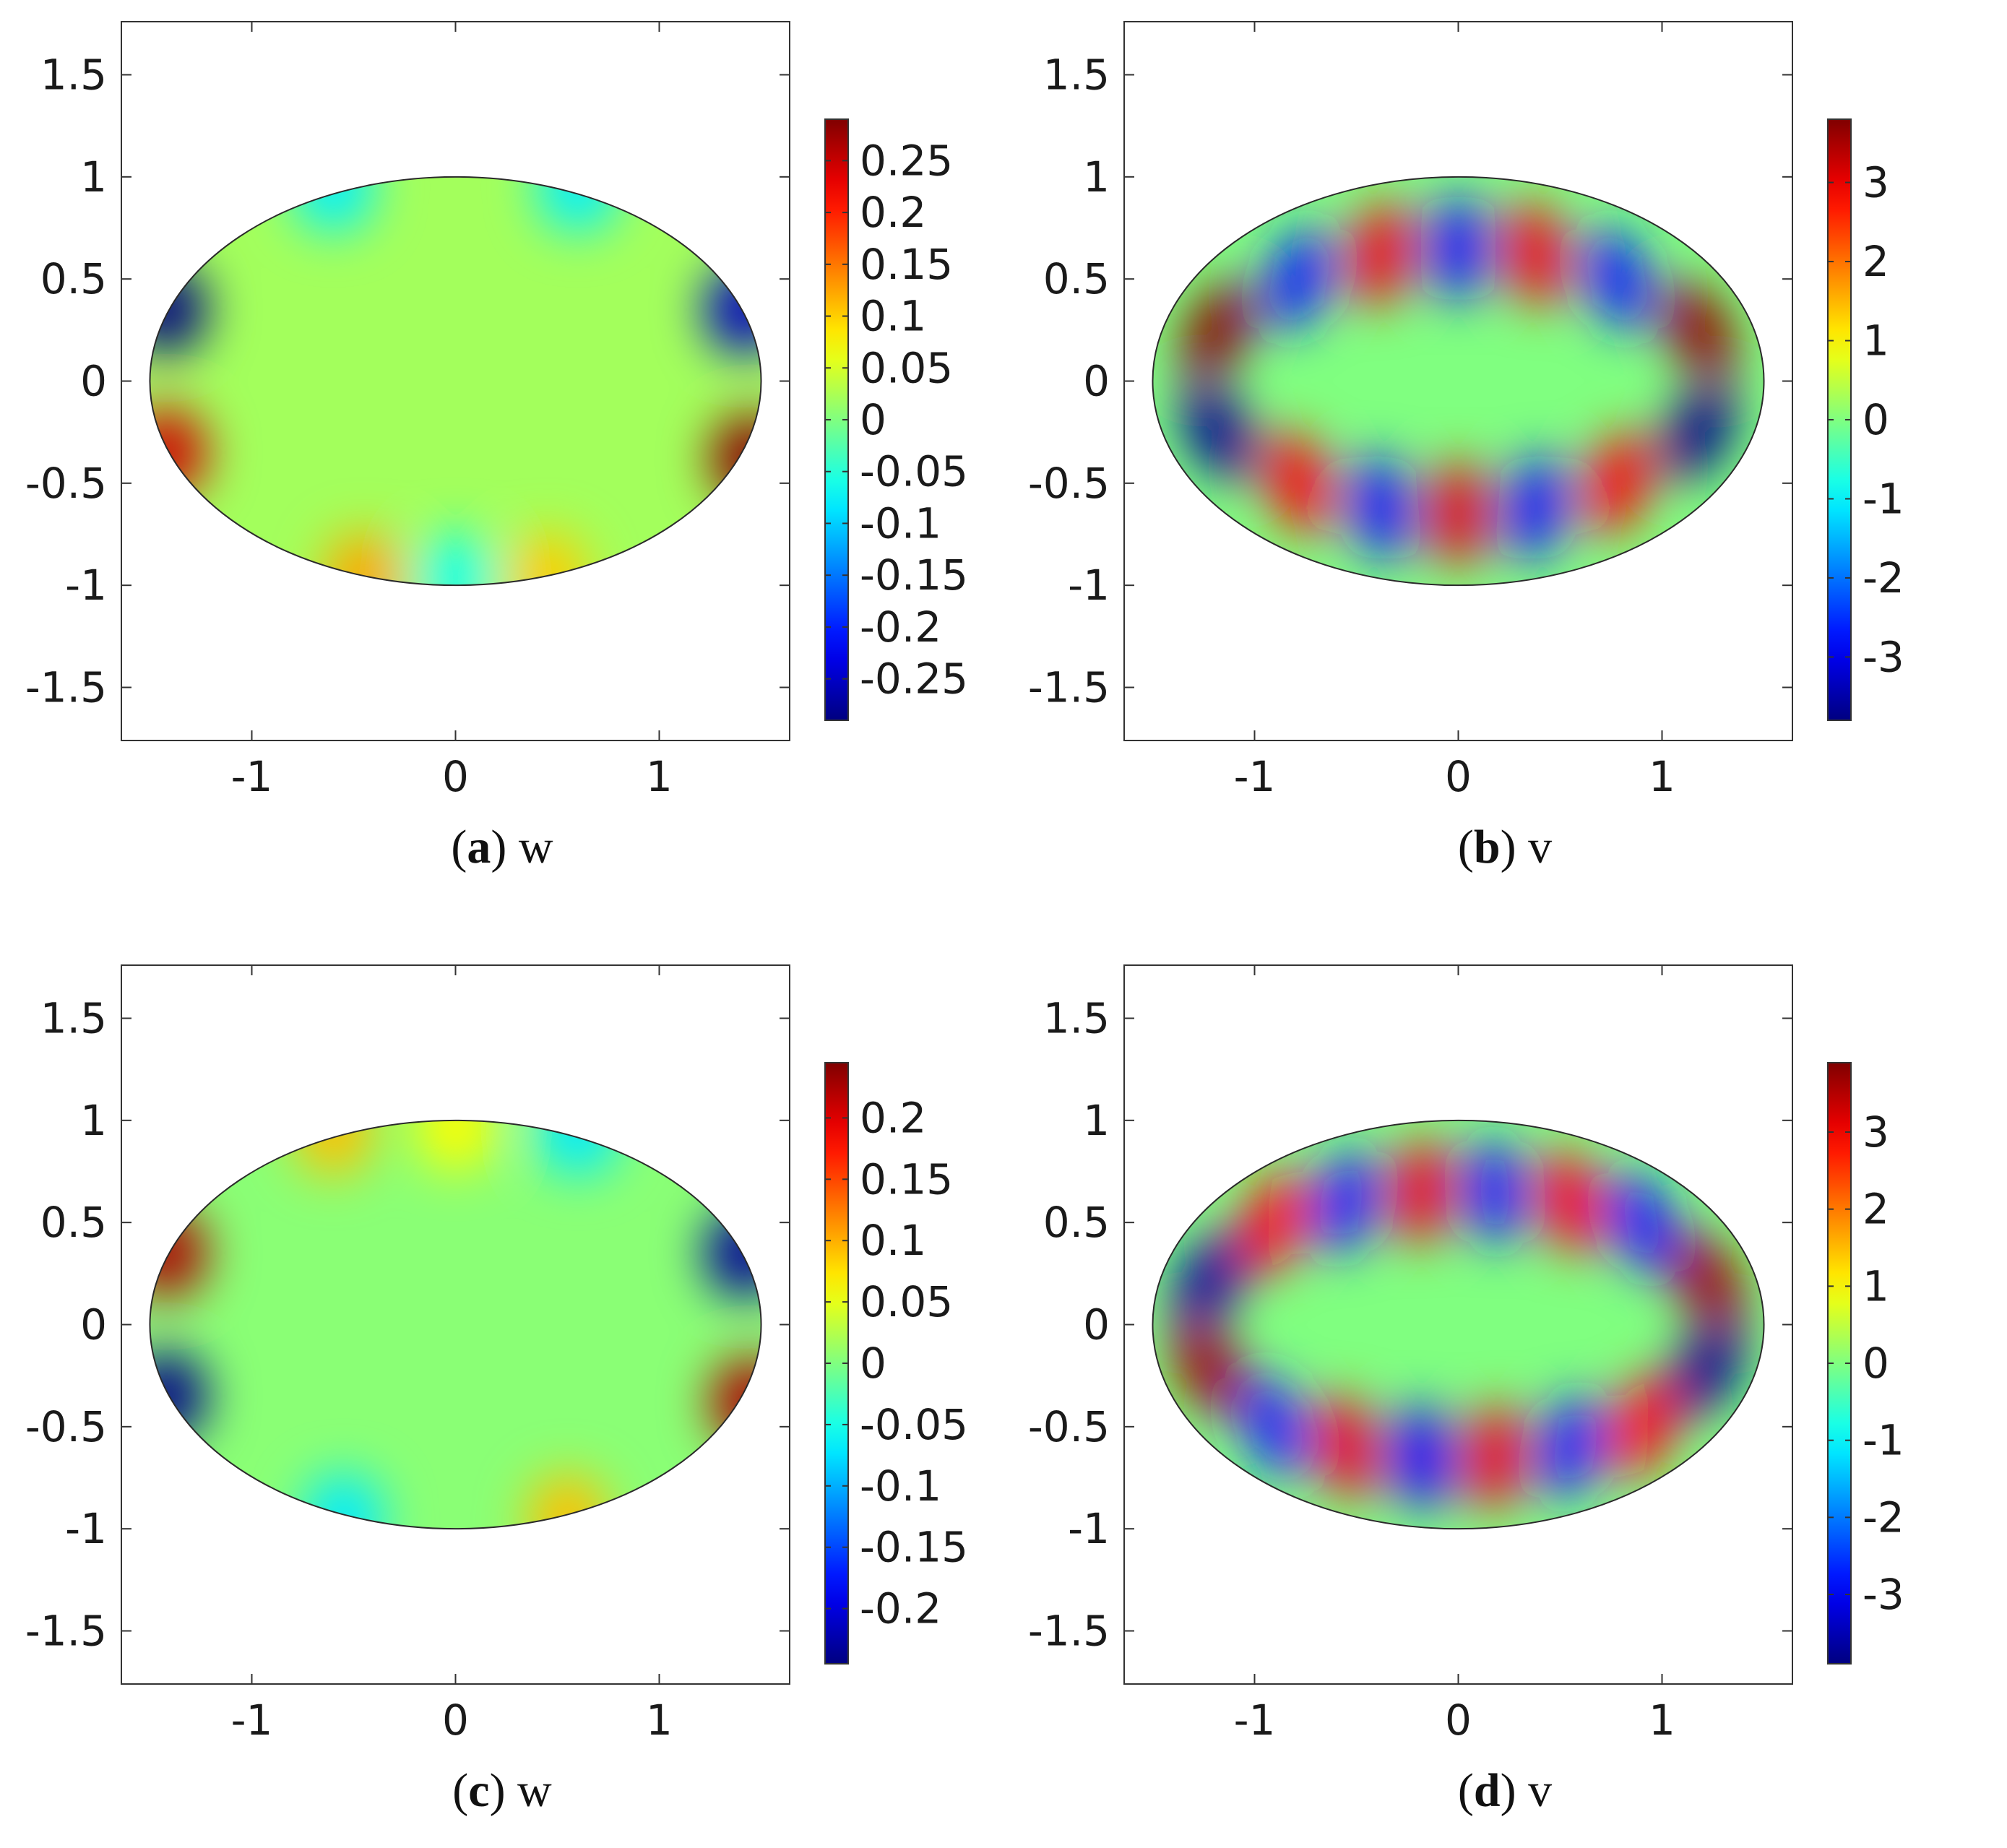 Image resolution: width=2007 pixels, height=1848 pixels. I want to click on caption-label-a: a, so click(479, 847).